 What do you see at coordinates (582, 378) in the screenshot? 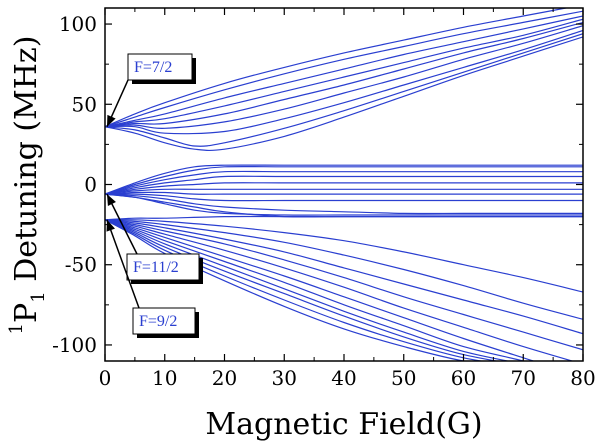
I see `x-tick-label: 80` at bounding box center [582, 378].